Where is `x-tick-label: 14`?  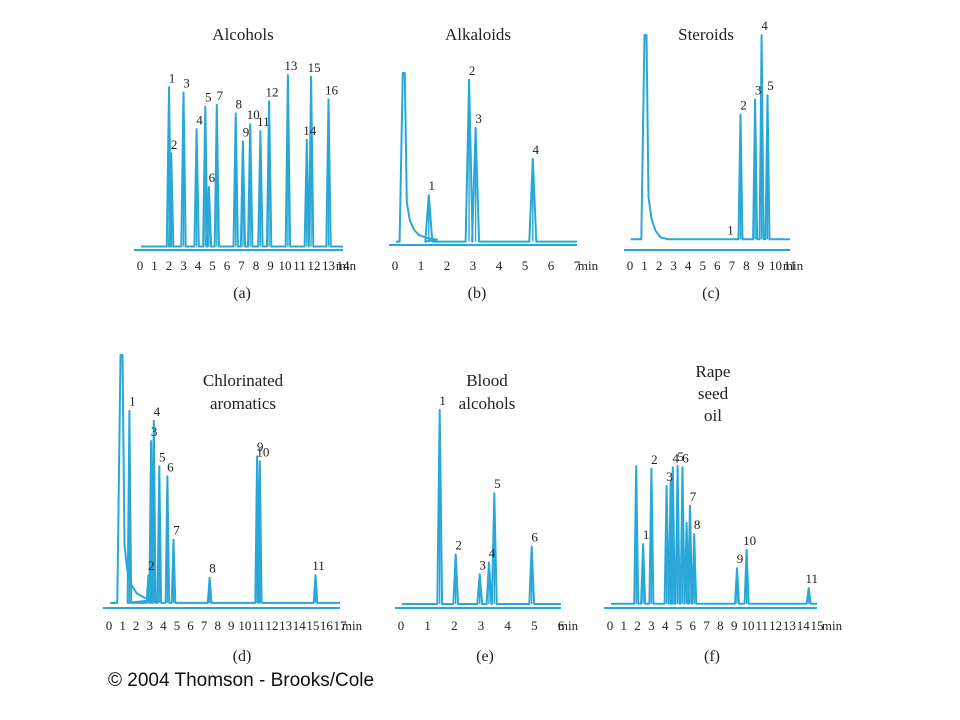
x-tick-label: 14 is located at coordinates (344, 265).